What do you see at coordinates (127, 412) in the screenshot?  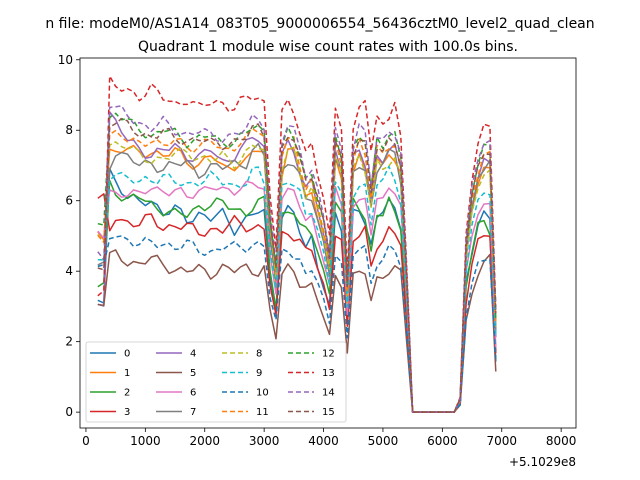 I see `legend-label-3: 3` at bounding box center [127, 412].